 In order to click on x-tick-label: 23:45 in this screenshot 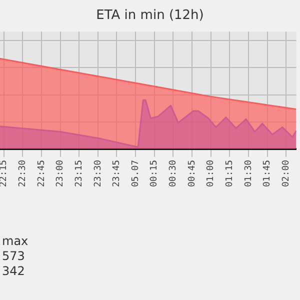, I will do `click(117, 173)`.